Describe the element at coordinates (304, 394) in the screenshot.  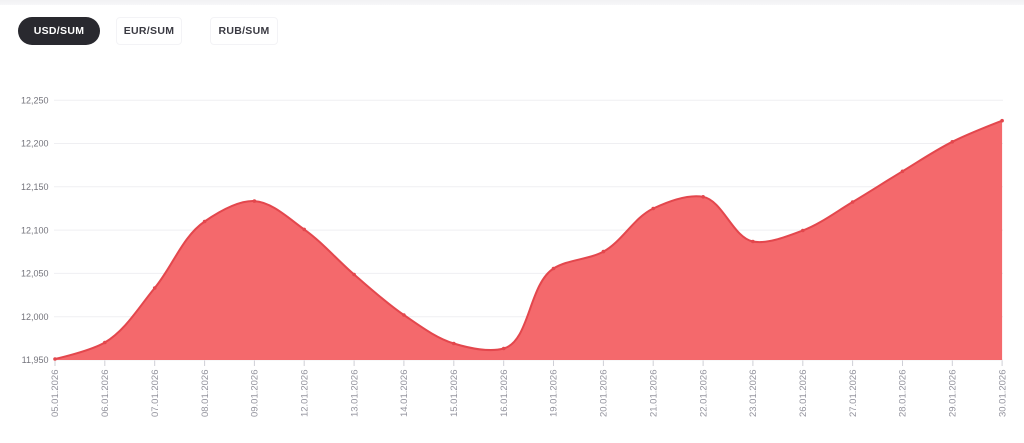
I see `svg-text: 12.01.2026` at that location.